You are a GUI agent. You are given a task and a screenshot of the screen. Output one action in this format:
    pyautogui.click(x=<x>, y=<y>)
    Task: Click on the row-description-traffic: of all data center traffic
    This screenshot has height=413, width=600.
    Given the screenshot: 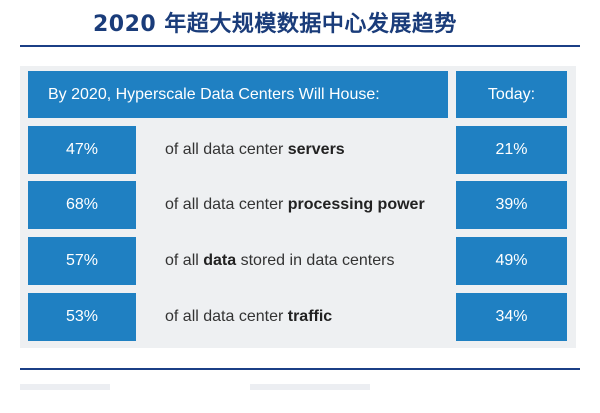 What is the action you would take?
    pyautogui.click(x=307, y=317)
    